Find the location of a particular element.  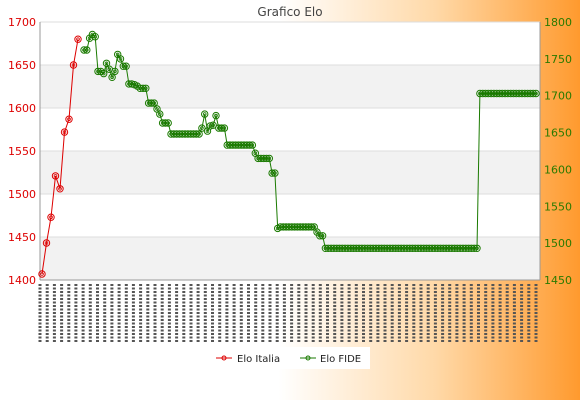

left-tick-label: 1400 is located at coordinates (22, 280).